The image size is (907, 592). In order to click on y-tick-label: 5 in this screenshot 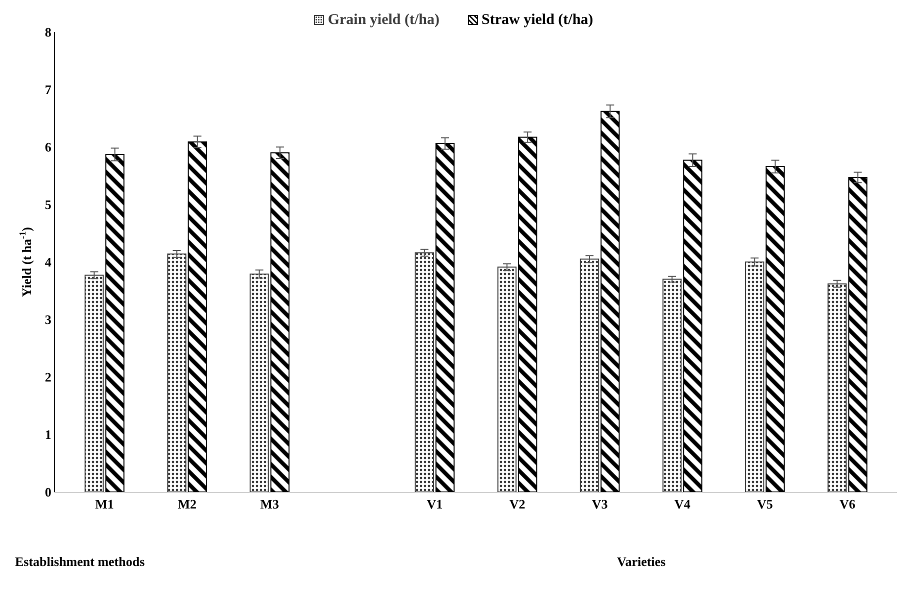, I will do `click(48, 204)`.